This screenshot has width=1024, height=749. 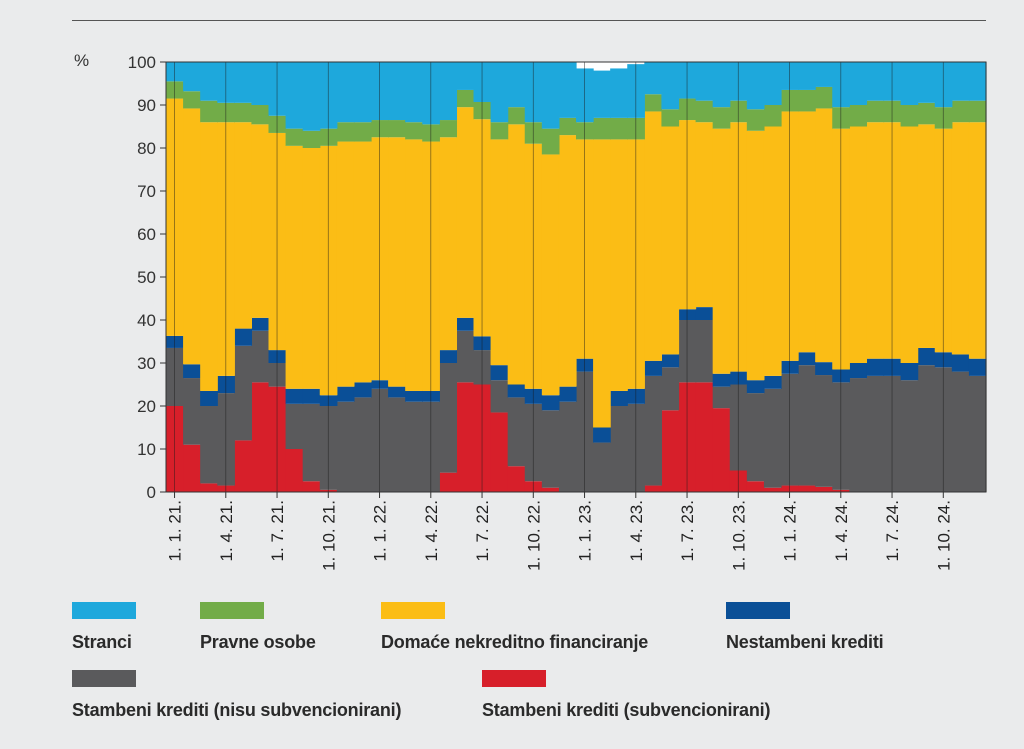 What do you see at coordinates (892, 530) in the screenshot?
I see `x-tick-label: 1. 7. 24.` at bounding box center [892, 530].